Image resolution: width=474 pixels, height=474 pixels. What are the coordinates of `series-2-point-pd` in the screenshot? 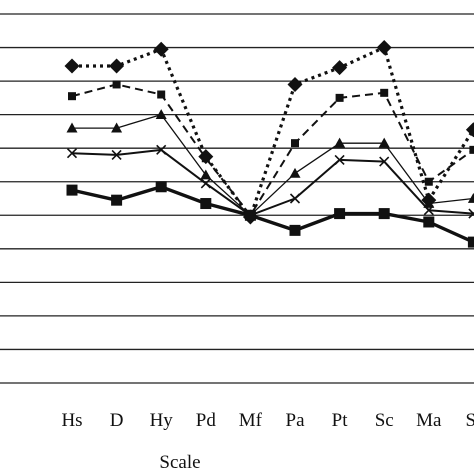 It's located at (205, 158).